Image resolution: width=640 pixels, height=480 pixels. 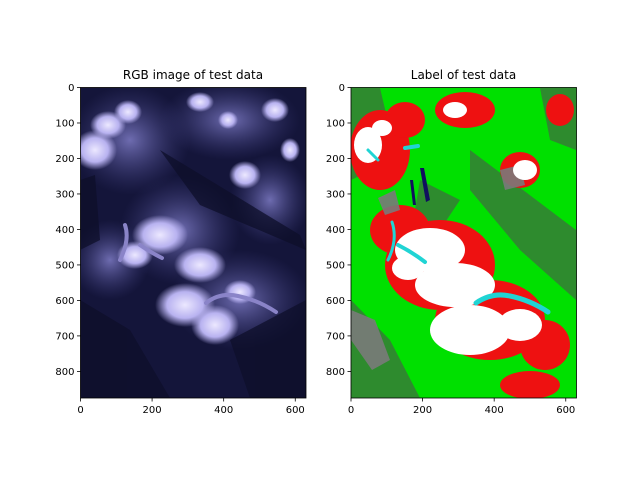 I want to click on rgb-y-axis: 0 100 200 300 400 500 600 700 800, so click(x=68, y=230).